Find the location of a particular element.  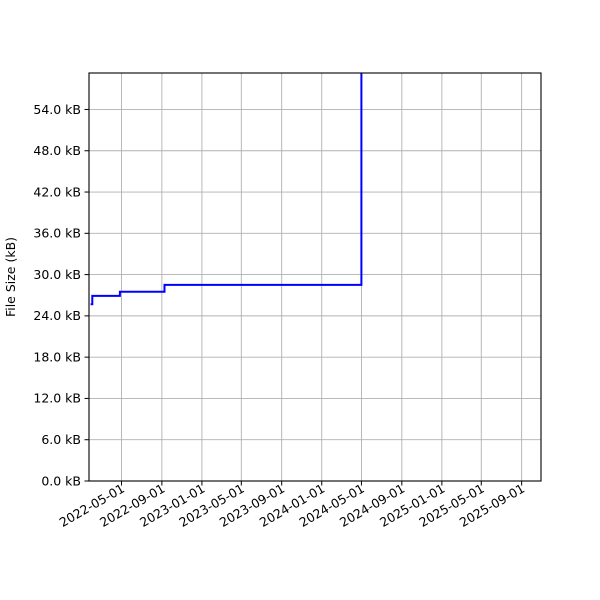

y-tick-label: 36.0 kB is located at coordinates (57, 233).